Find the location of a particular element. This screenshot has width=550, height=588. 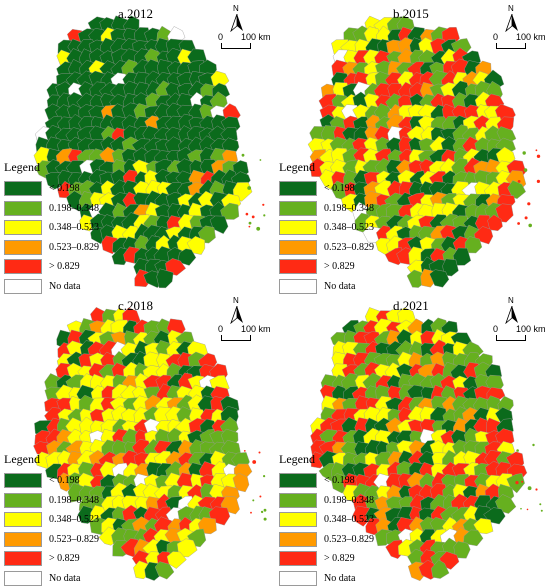

panel-title: c.2018 is located at coordinates (135, 306).